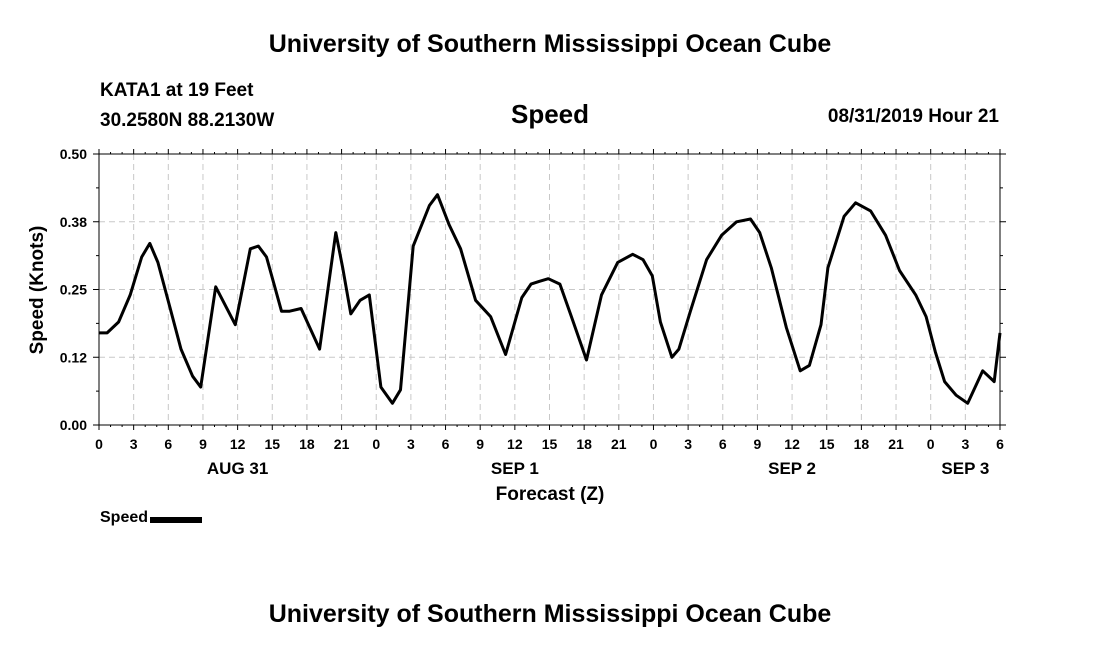 The image size is (1100, 650). I want to click on forecast-datetime: 08/31/2019 Hour 21, so click(913, 116).